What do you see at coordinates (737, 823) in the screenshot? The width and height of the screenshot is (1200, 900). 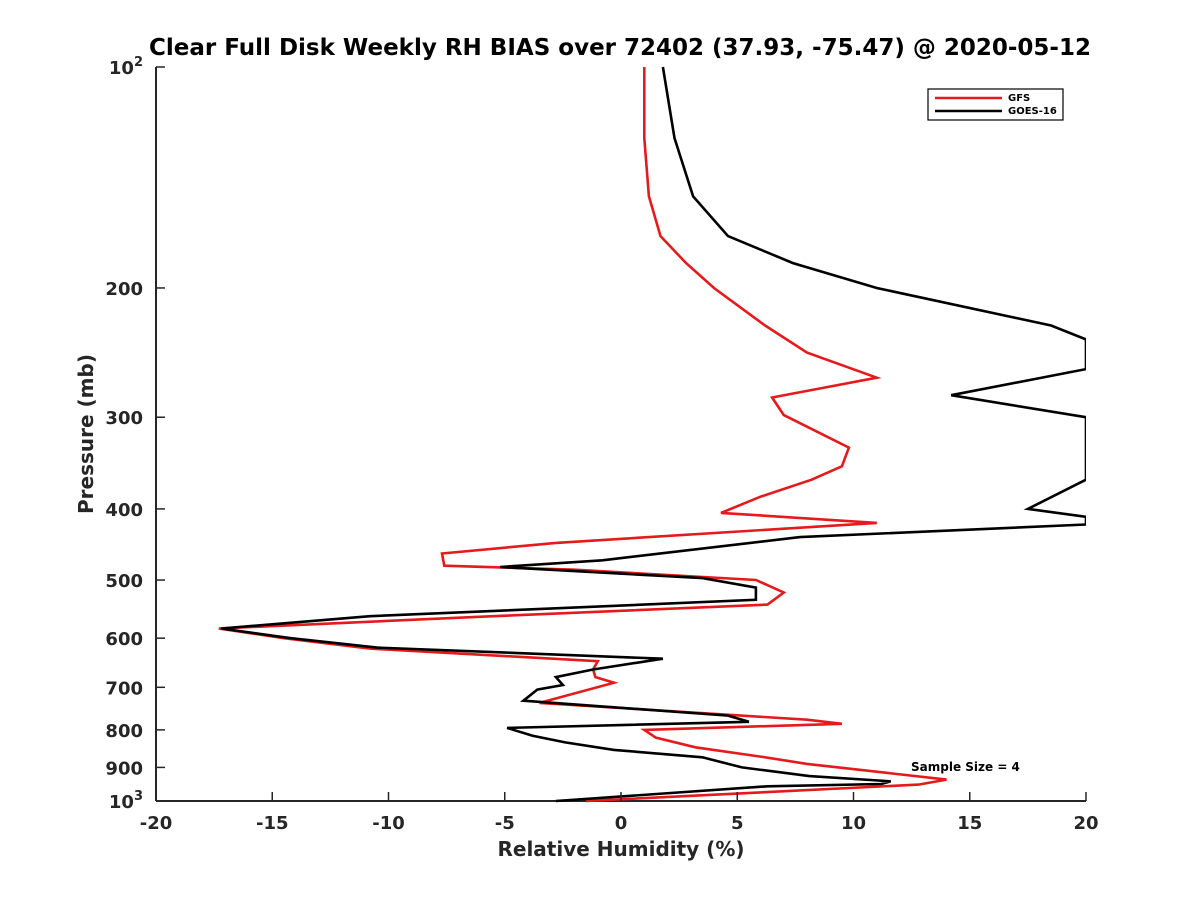 I see `x-tick-label: 5` at bounding box center [737, 823].